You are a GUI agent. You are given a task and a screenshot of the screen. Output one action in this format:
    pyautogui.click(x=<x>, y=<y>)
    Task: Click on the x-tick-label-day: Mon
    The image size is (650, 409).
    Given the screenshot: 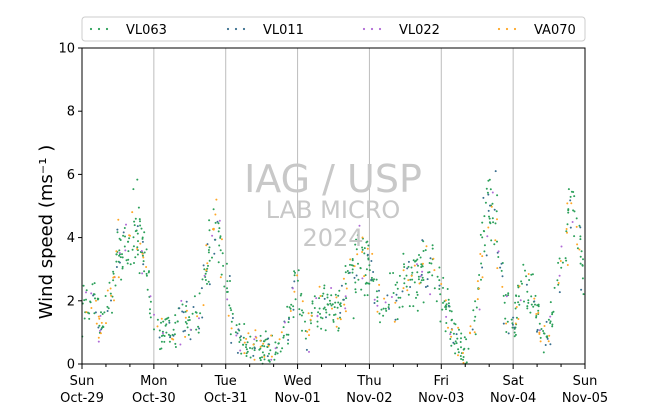 What is the action you would take?
    pyautogui.click(x=153, y=381)
    